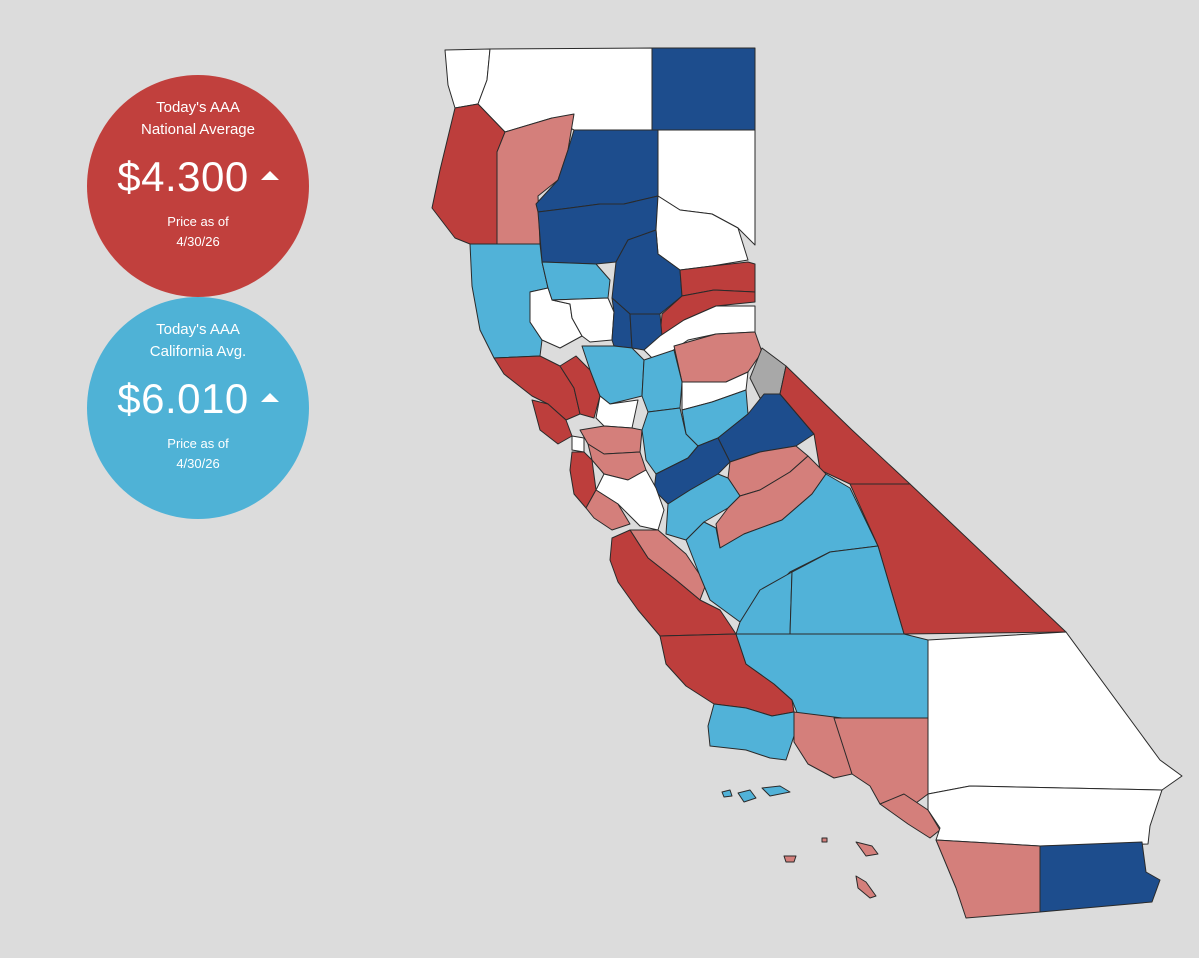 The image size is (1199, 958). What do you see at coordinates (576, 281) in the screenshot?
I see `county-glenn` at bounding box center [576, 281].